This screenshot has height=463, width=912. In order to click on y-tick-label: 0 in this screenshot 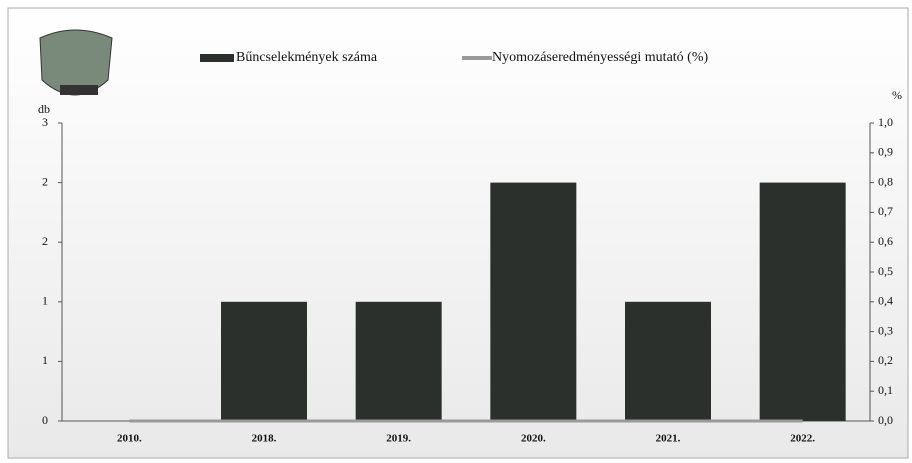, I will do `click(45, 420)`.